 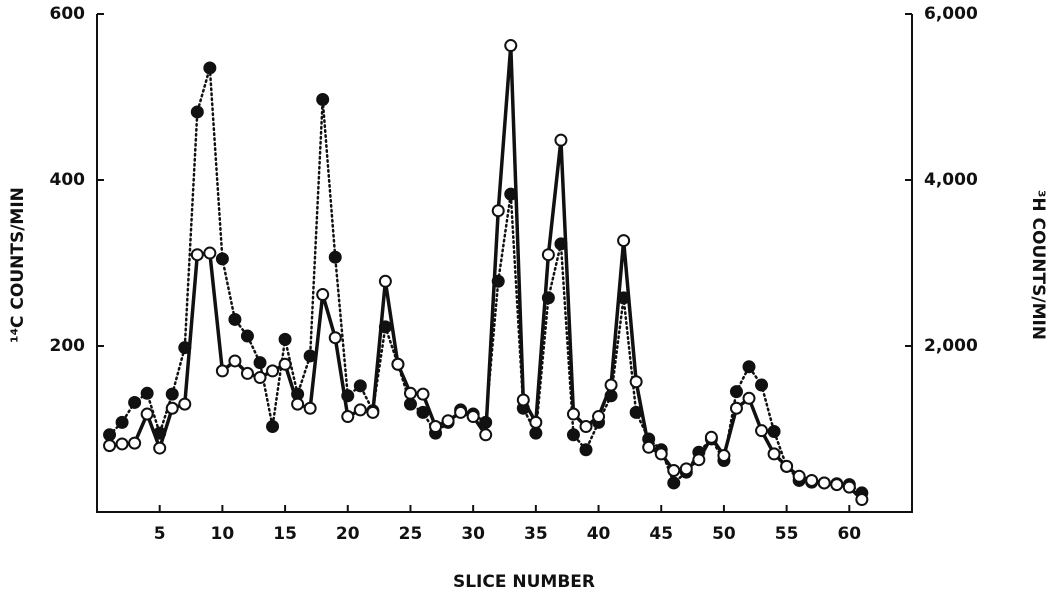 What do you see at coordinates (18, 265) in the screenshot?
I see `y-axis-label: ¹⁴C COUNTS/MIN` at bounding box center [18, 265].